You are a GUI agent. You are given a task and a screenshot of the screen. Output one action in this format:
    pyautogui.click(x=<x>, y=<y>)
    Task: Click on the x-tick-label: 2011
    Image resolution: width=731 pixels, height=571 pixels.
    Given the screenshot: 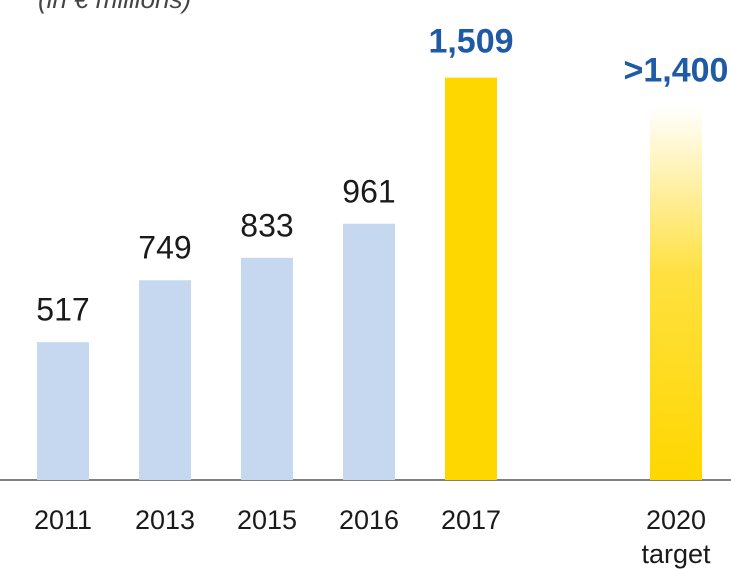 What is the action you would take?
    pyautogui.click(x=63, y=520)
    